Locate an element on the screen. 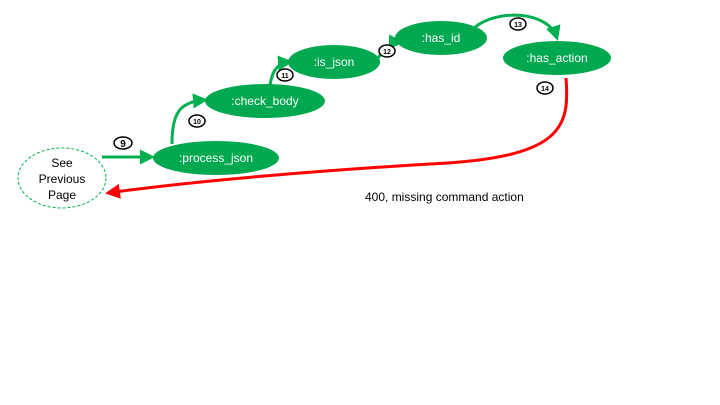  start-node-line-2: Previous is located at coordinates (62, 179).